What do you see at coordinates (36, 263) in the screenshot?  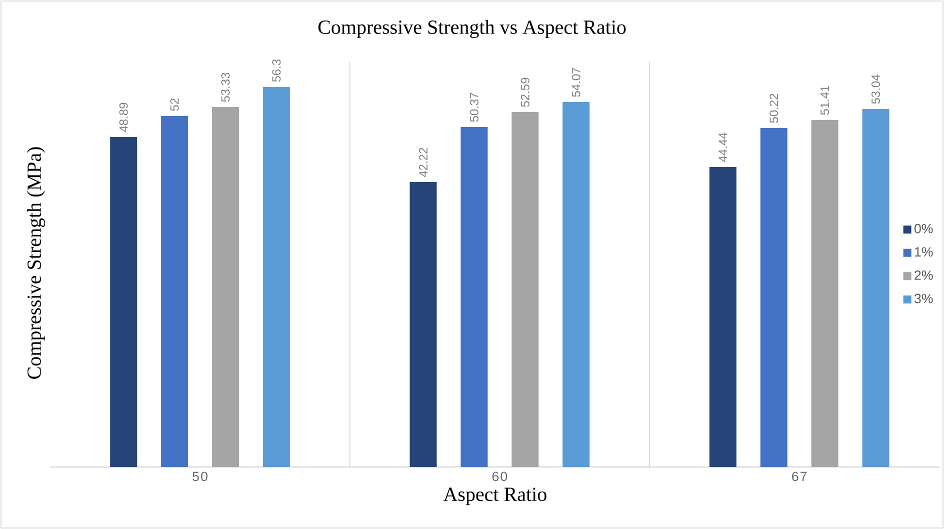 I see `y-axis-title: Compressive Strength (MPa)` at bounding box center [36, 263].